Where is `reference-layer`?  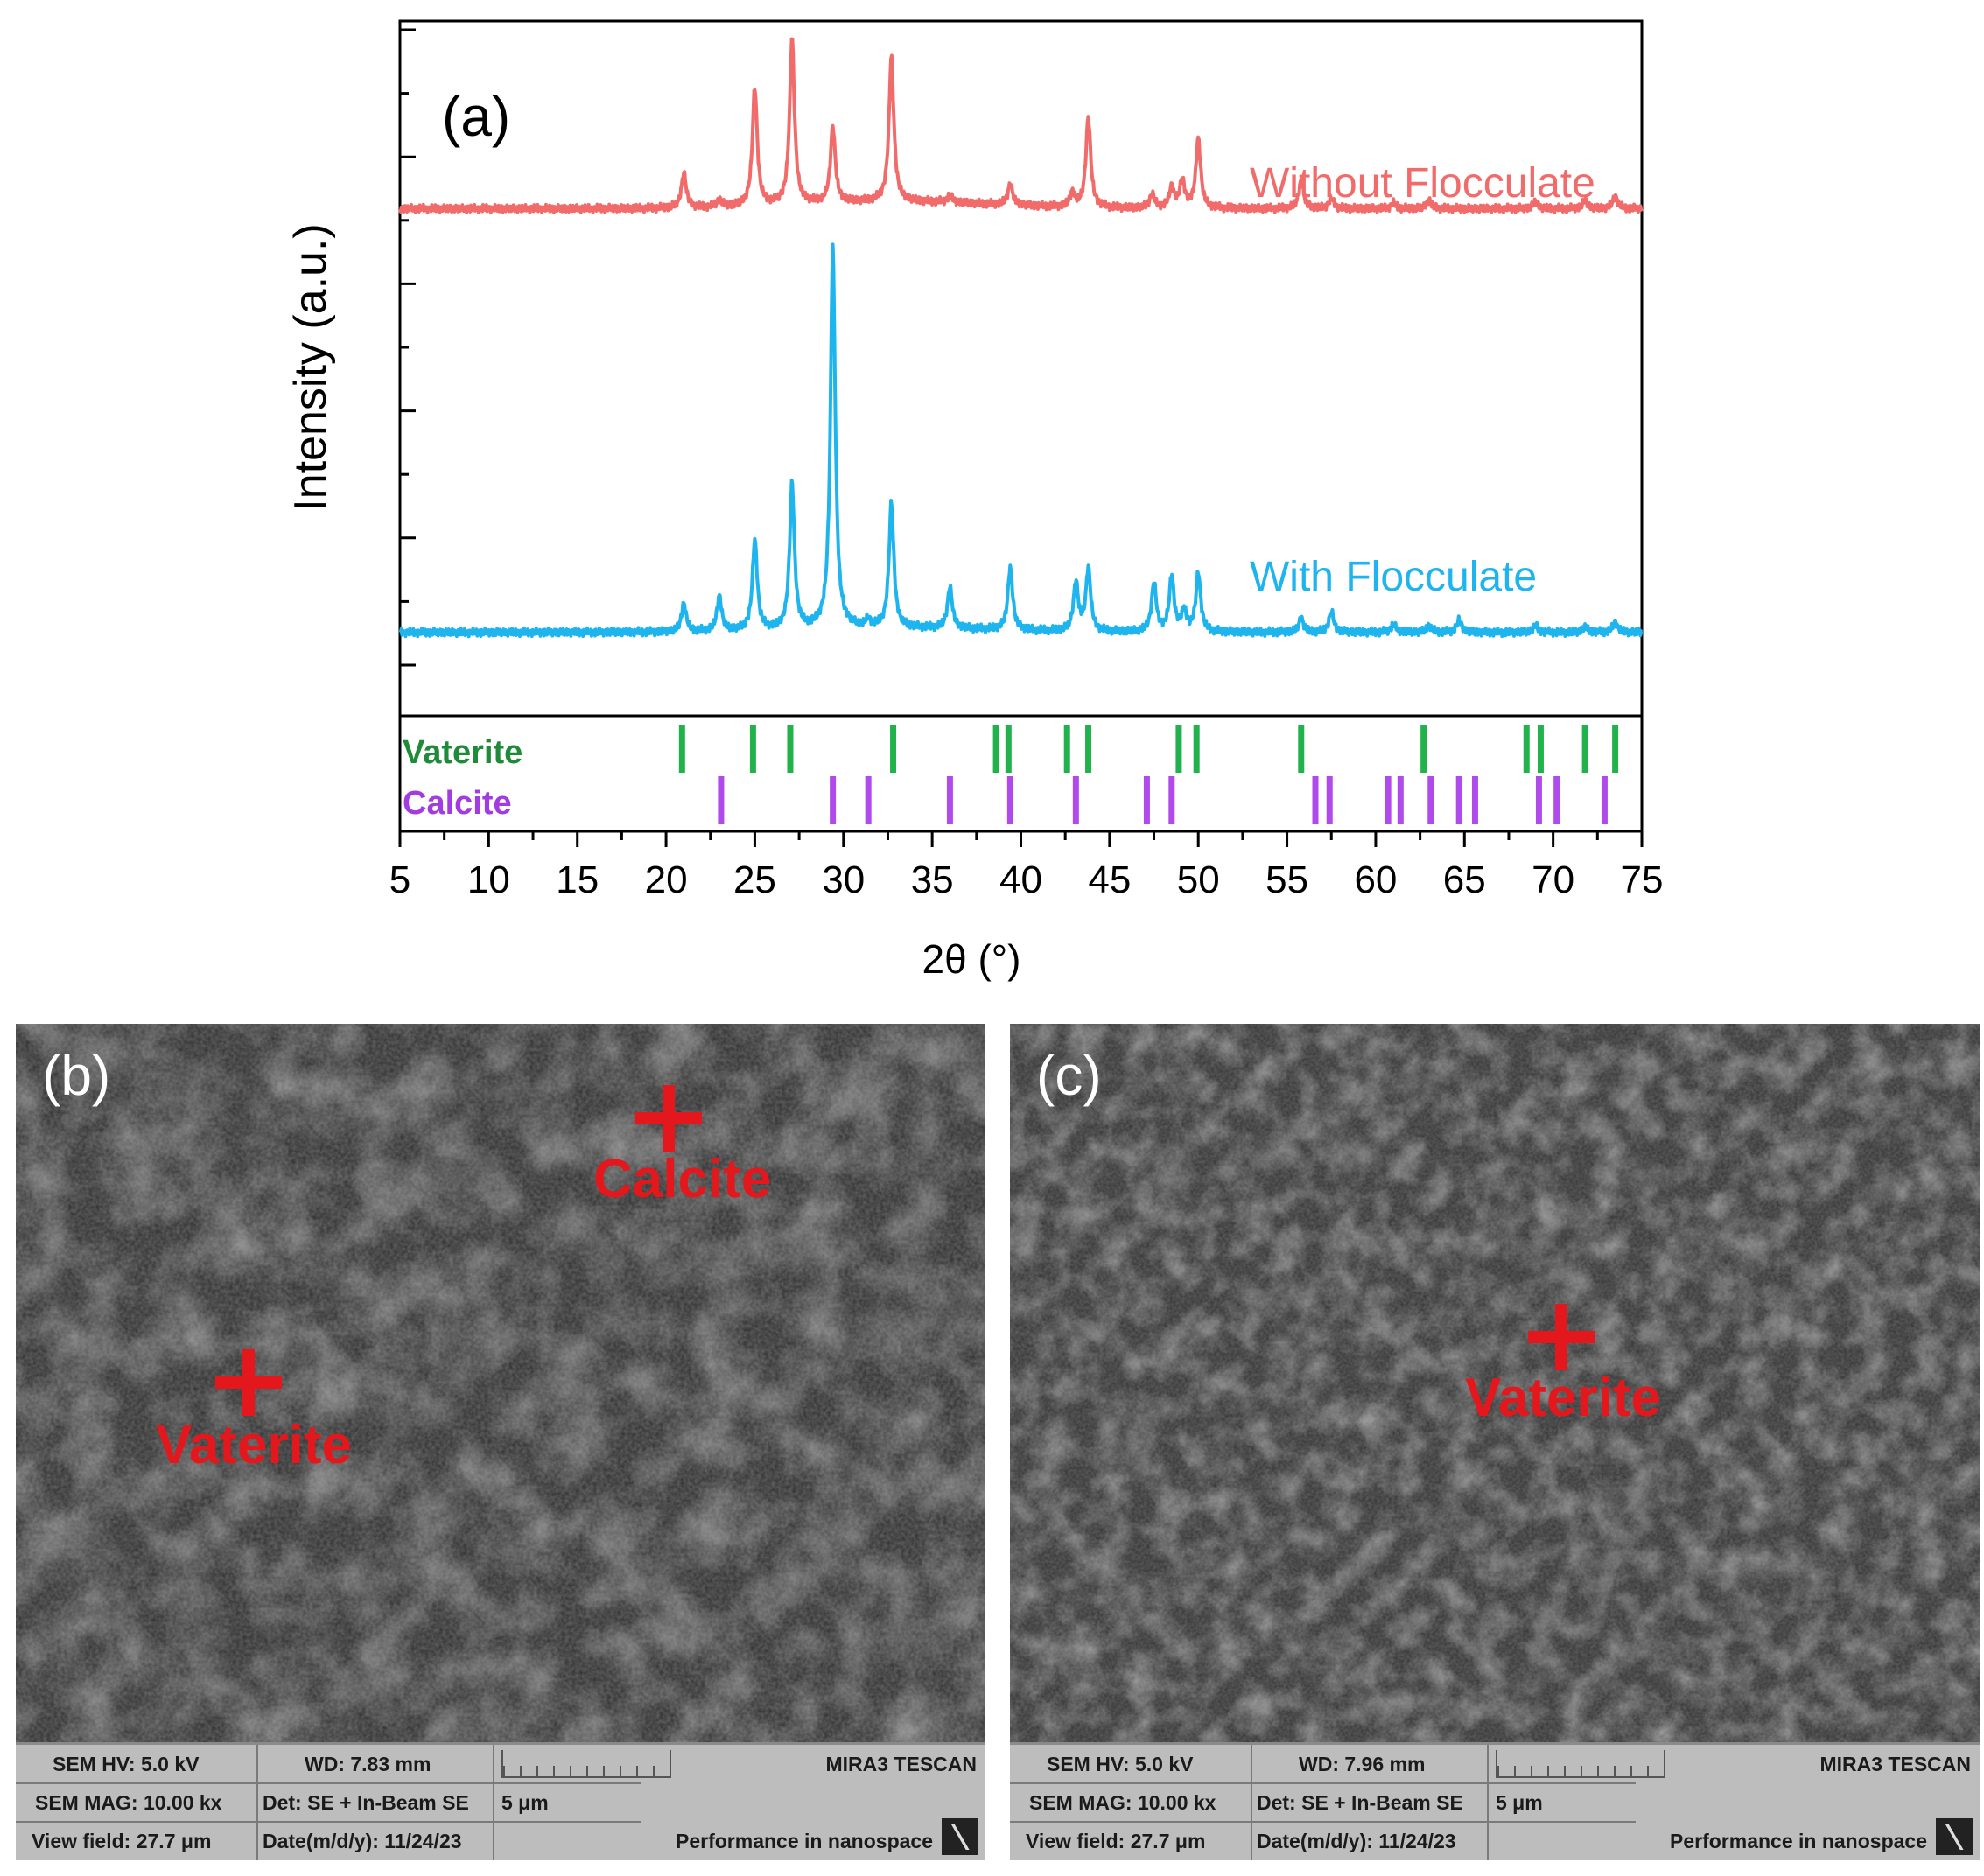
reference-layer is located at coordinates (1148, 774).